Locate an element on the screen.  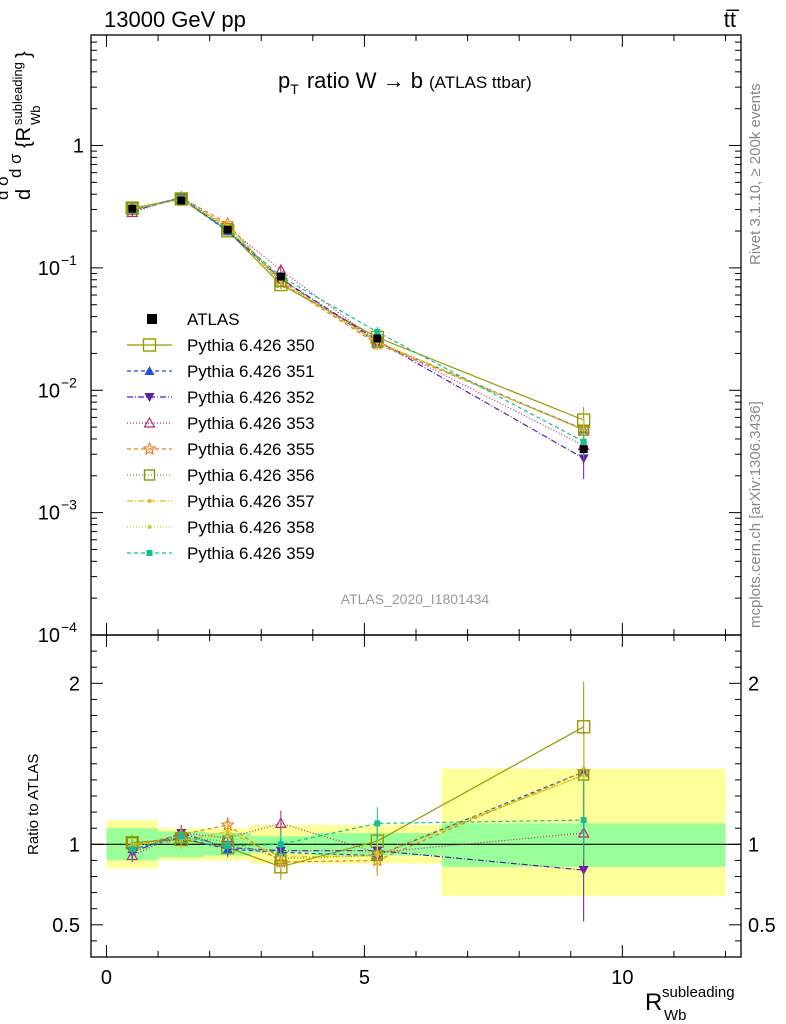
title-t-subscript: T is located at coordinates (294, 89).